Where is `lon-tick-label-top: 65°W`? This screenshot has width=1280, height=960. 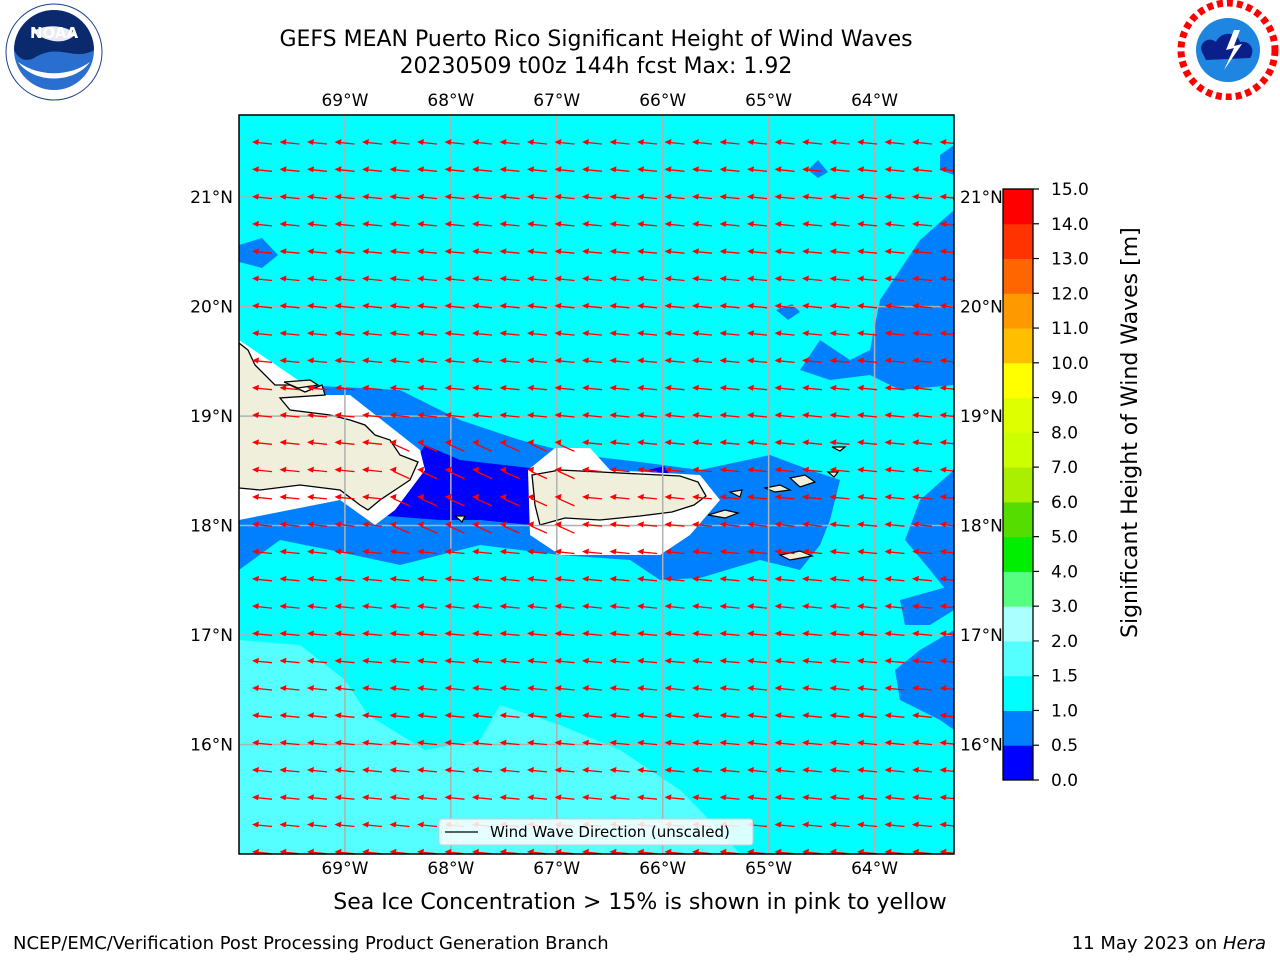 lon-tick-label-top: 65°W is located at coordinates (768, 101).